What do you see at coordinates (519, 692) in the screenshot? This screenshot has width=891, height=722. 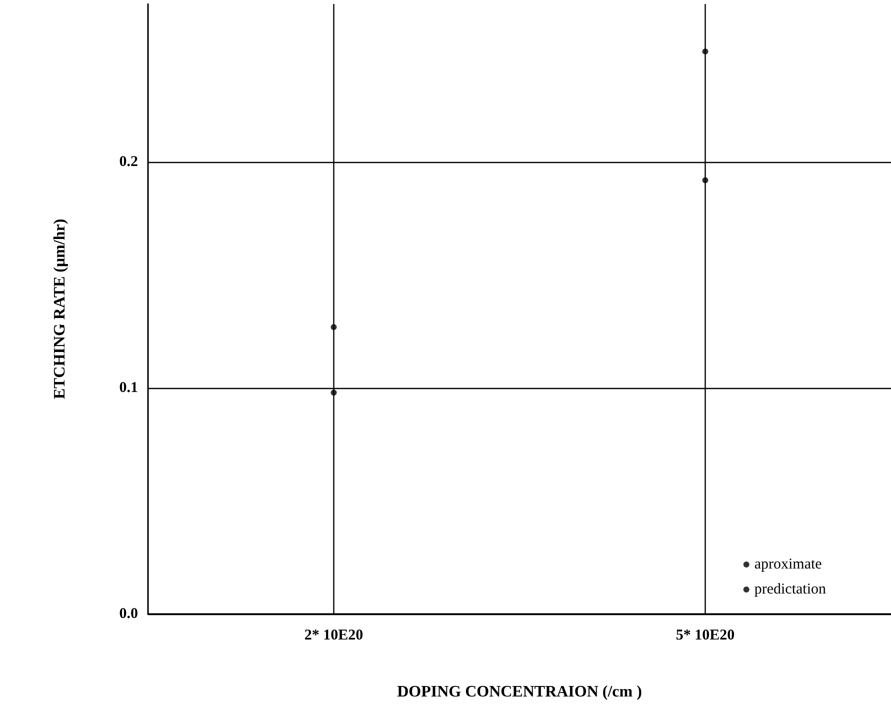 I see `x-axis-title: DOPING CONCENTRAION (/cm )` at bounding box center [519, 692].